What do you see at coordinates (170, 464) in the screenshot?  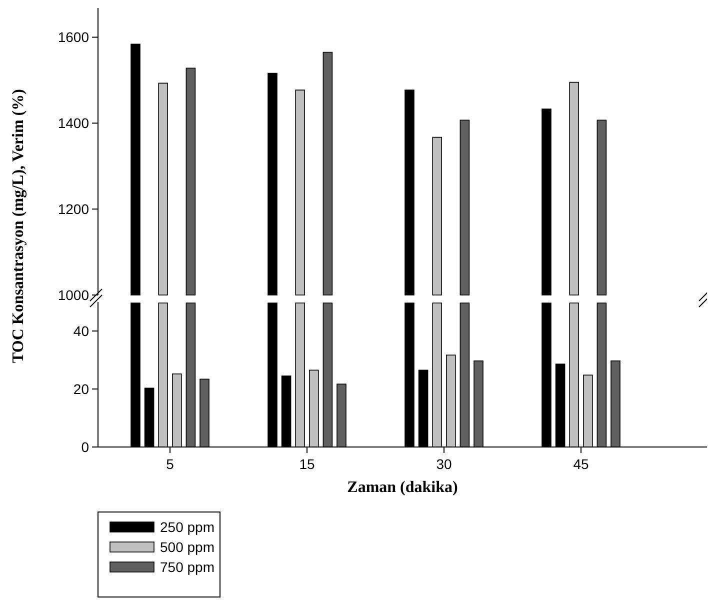 I see `x-tick-label: 5` at bounding box center [170, 464].